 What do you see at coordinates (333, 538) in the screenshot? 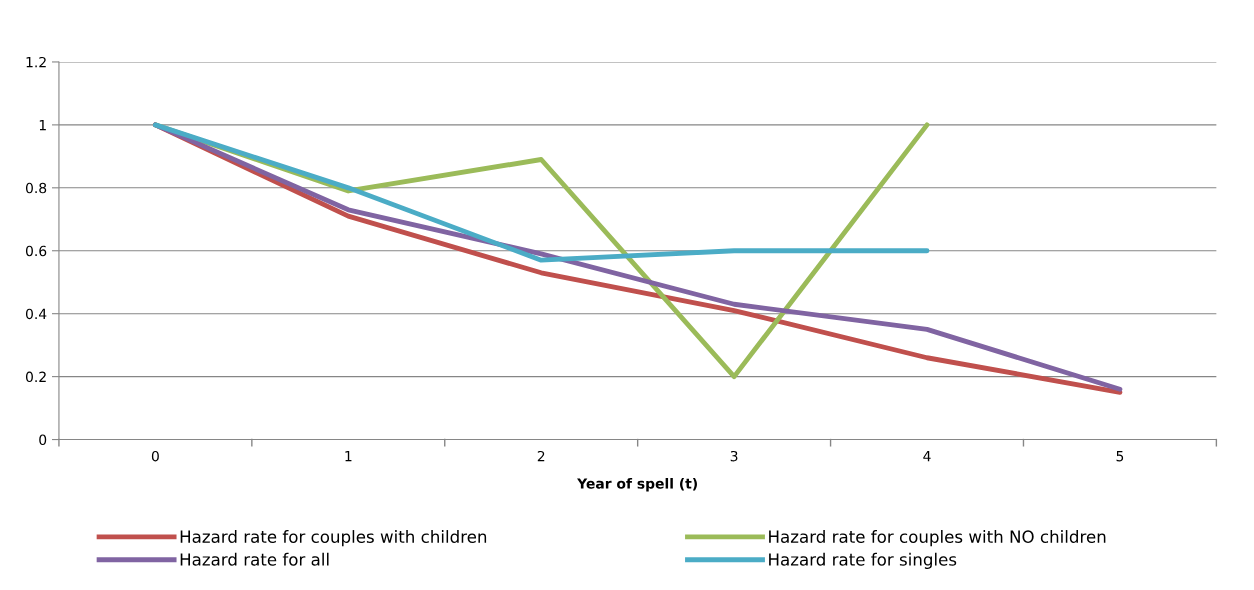
I see `legend-label: Hazard rate for couples with children` at bounding box center [333, 538].